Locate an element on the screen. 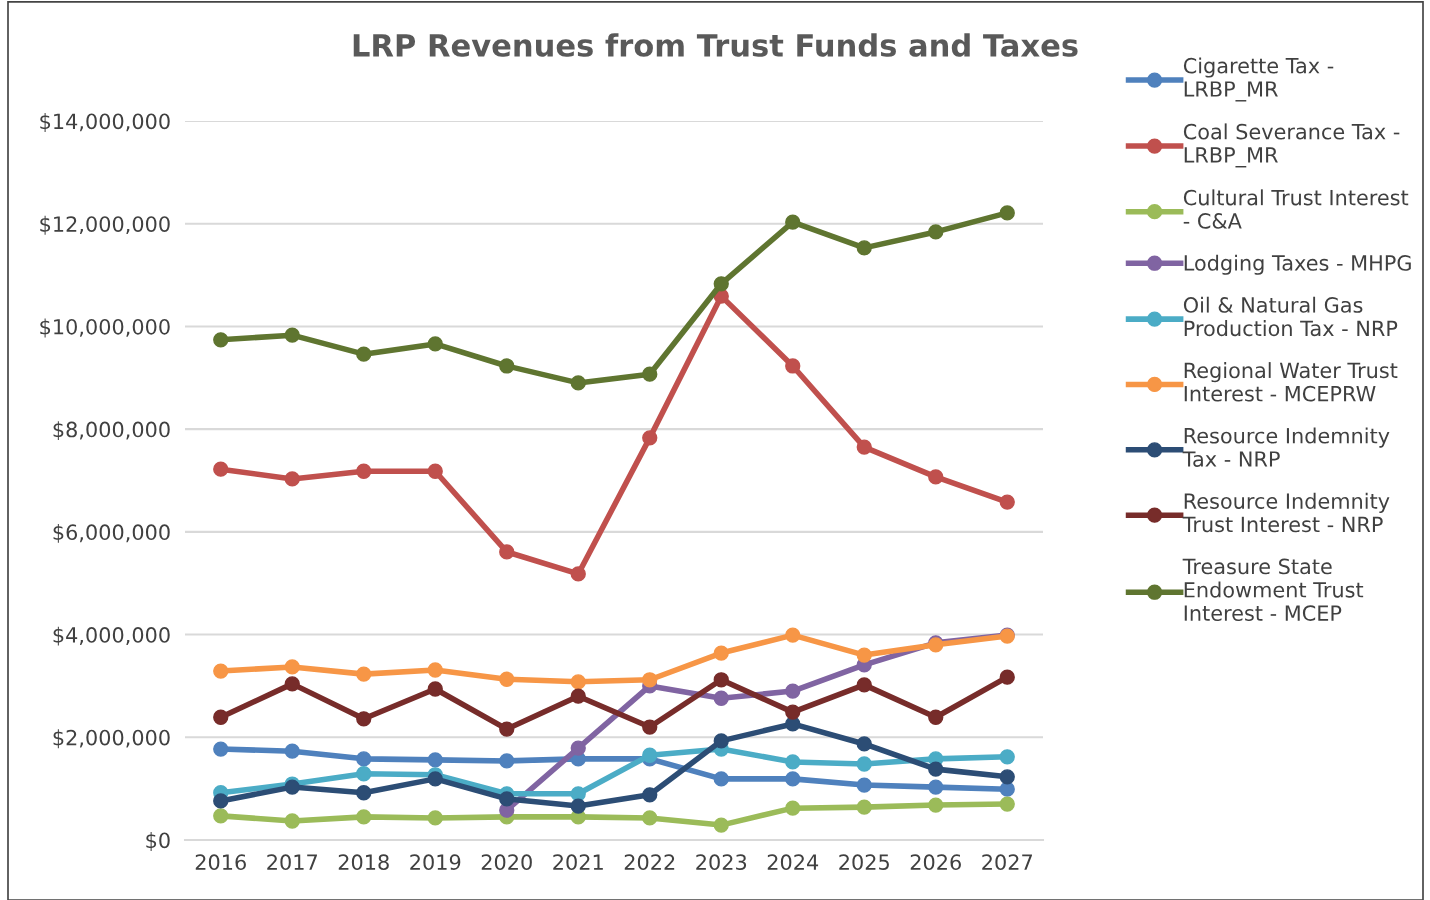 The width and height of the screenshot is (1430, 900). y-tick-label: $14,000,000 is located at coordinates (105, 122).